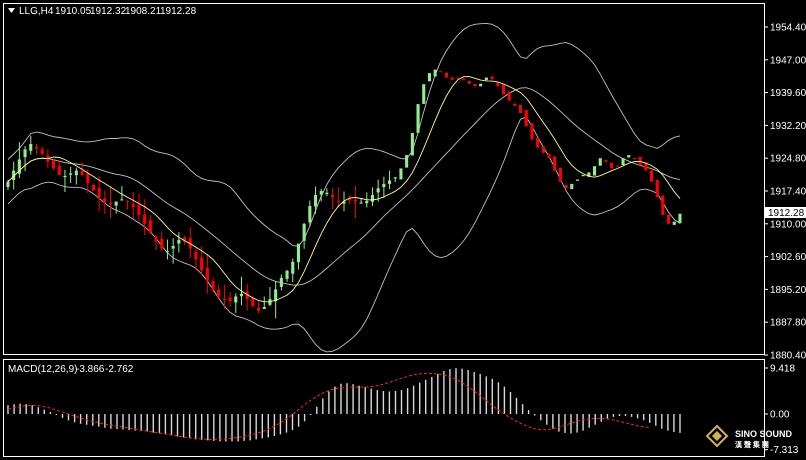 This screenshot has height=460, width=806. I want to click on current-price-label: 1912.28, so click(786, 213).